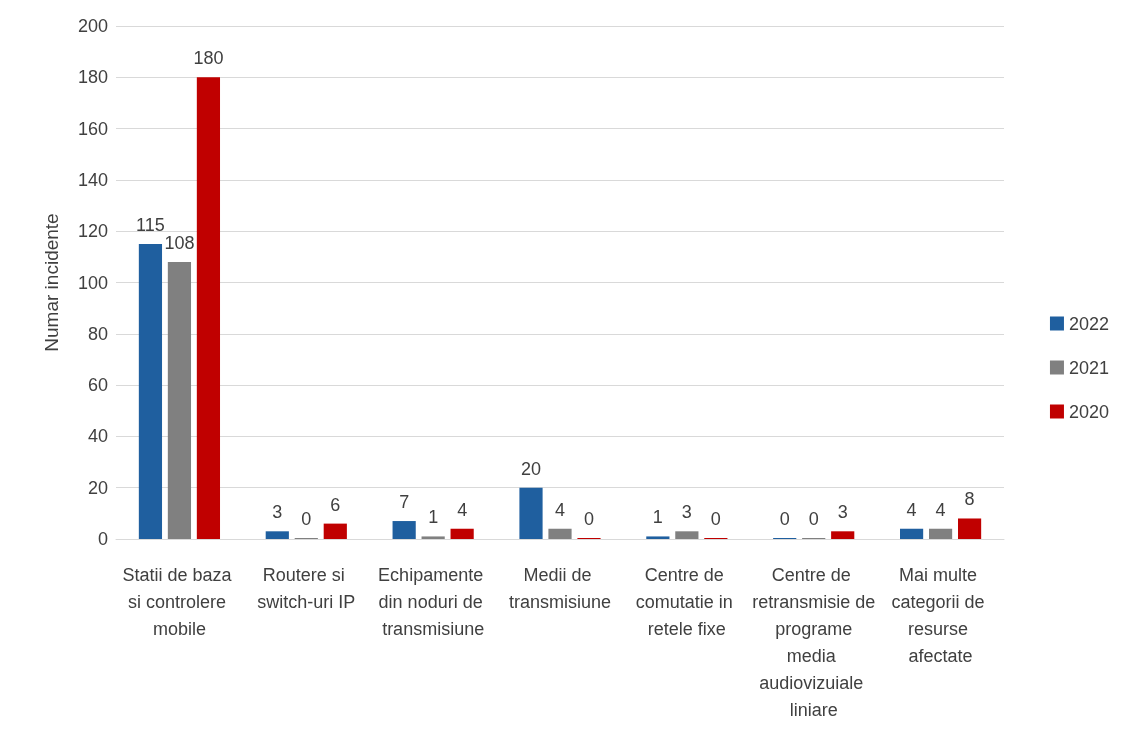 This screenshot has height=735, width=1127. What do you see at coordinates (97, 436) in the screenshot?
I see `y-tick-label: 40` at bounding box center [97, 436].